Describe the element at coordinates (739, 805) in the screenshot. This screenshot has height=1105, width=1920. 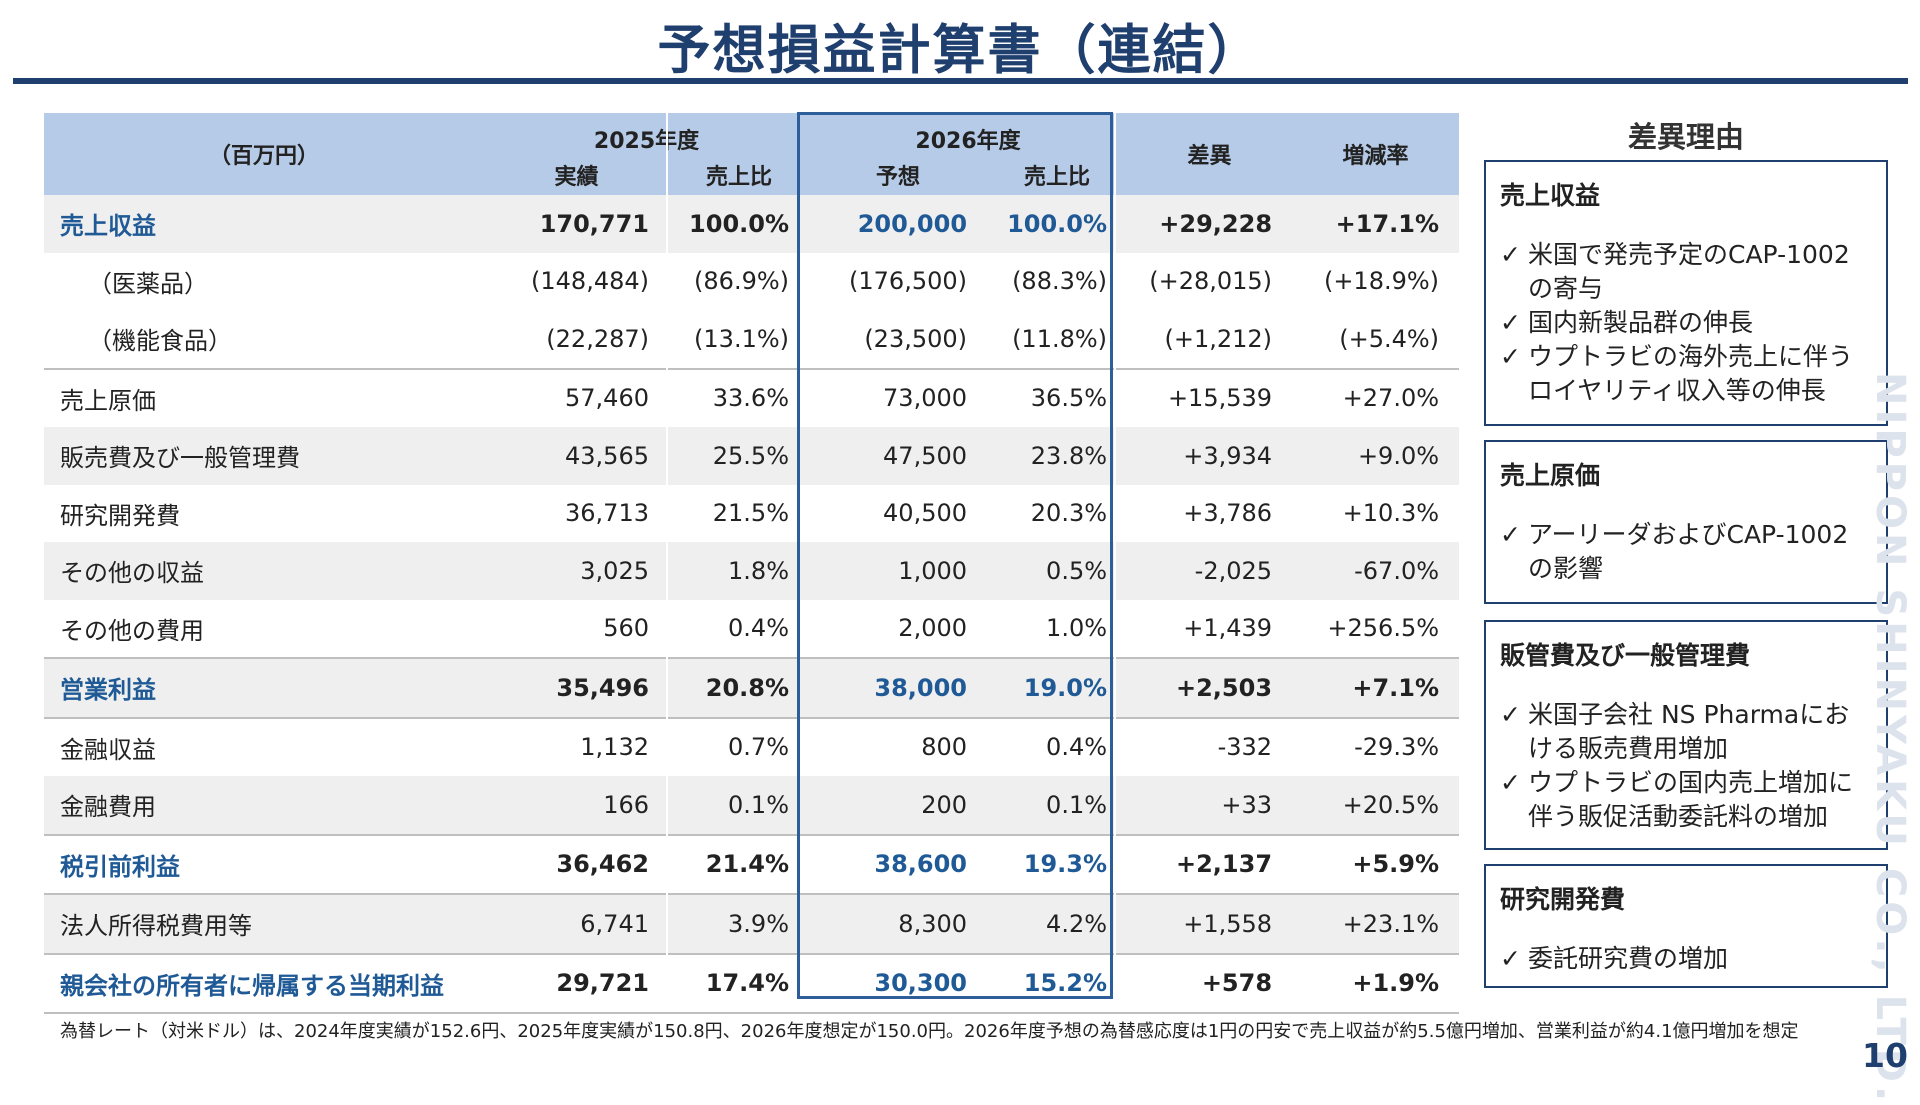
I see `ratio-2025-cell: 0.1%` at that location.